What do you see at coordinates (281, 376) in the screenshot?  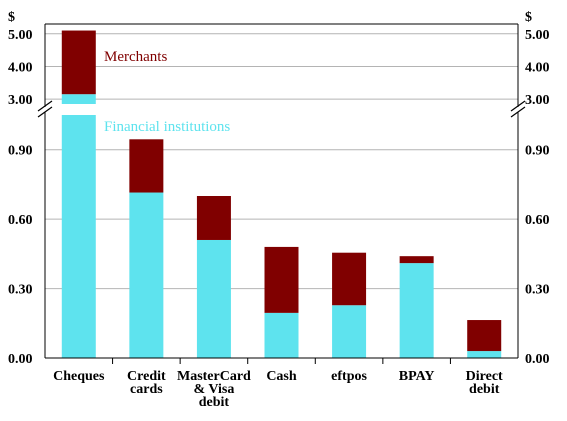 I see `x-category-label: Cash` at bounding box center [281, 376].